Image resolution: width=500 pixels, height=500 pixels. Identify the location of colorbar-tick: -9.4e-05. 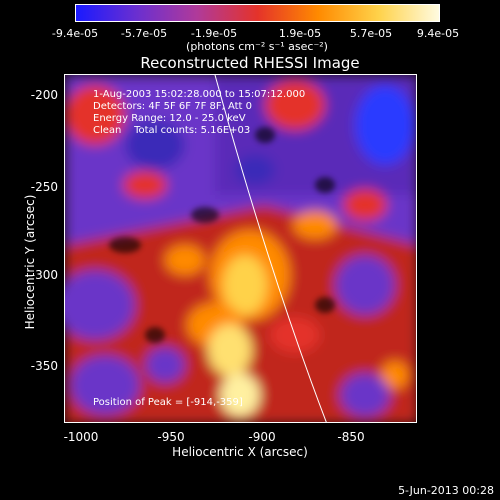
(75, 33).